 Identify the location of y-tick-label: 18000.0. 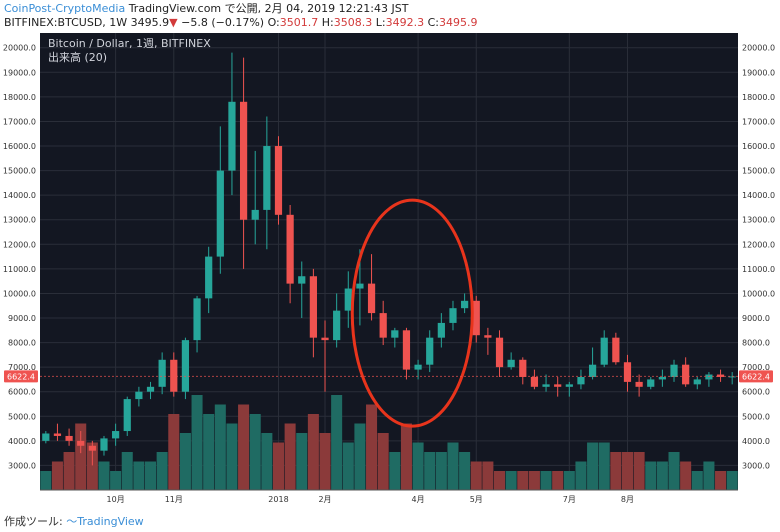
(758, 97).